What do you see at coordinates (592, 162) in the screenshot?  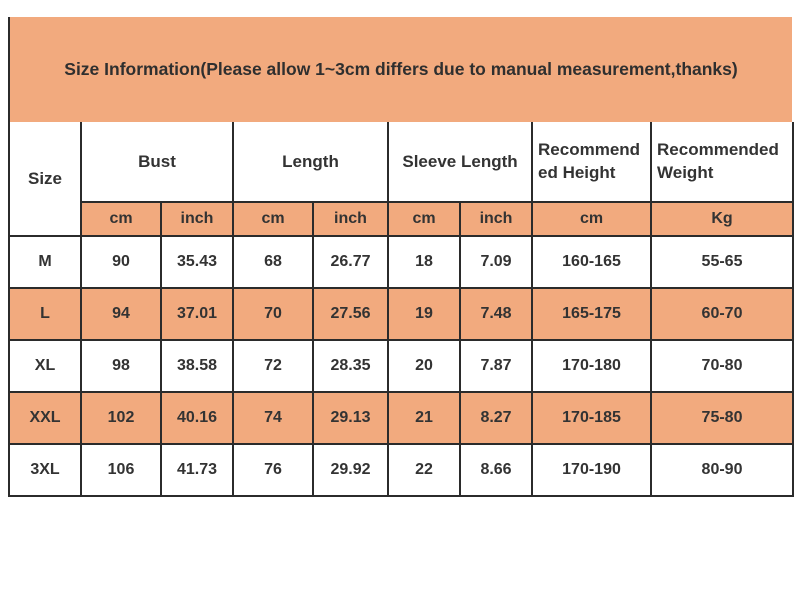 I see `col-header-recommended-height: Recommend ed Height` at bounding box center [592, 162].